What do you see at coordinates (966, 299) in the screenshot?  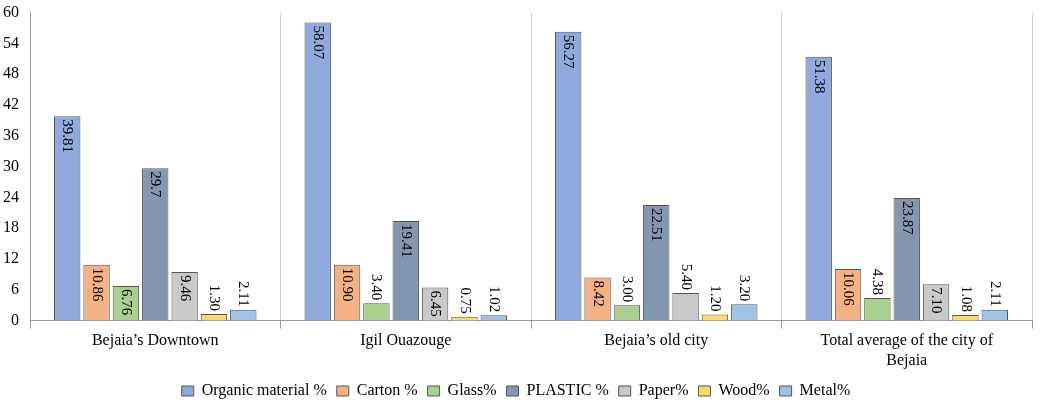 I see `data-label: 1.08` at bounding box center [966, 299].